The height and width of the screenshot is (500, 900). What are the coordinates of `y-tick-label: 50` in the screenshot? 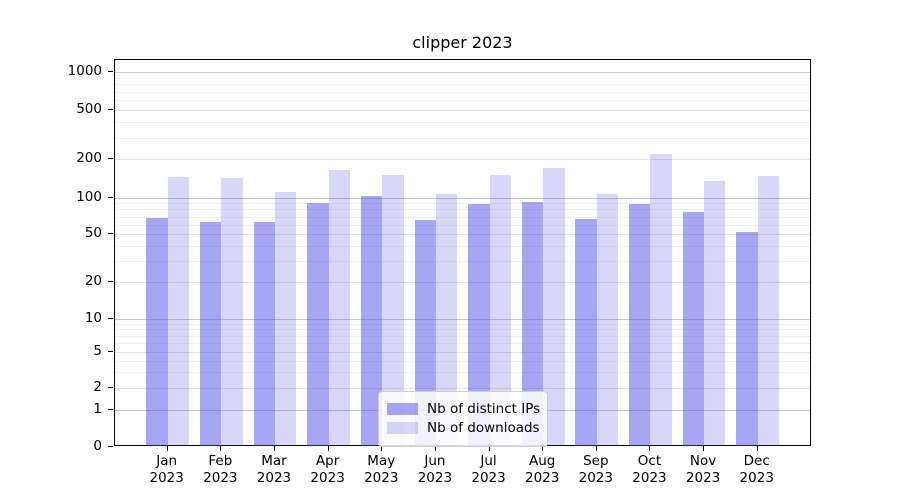 It's located at (93, 233).